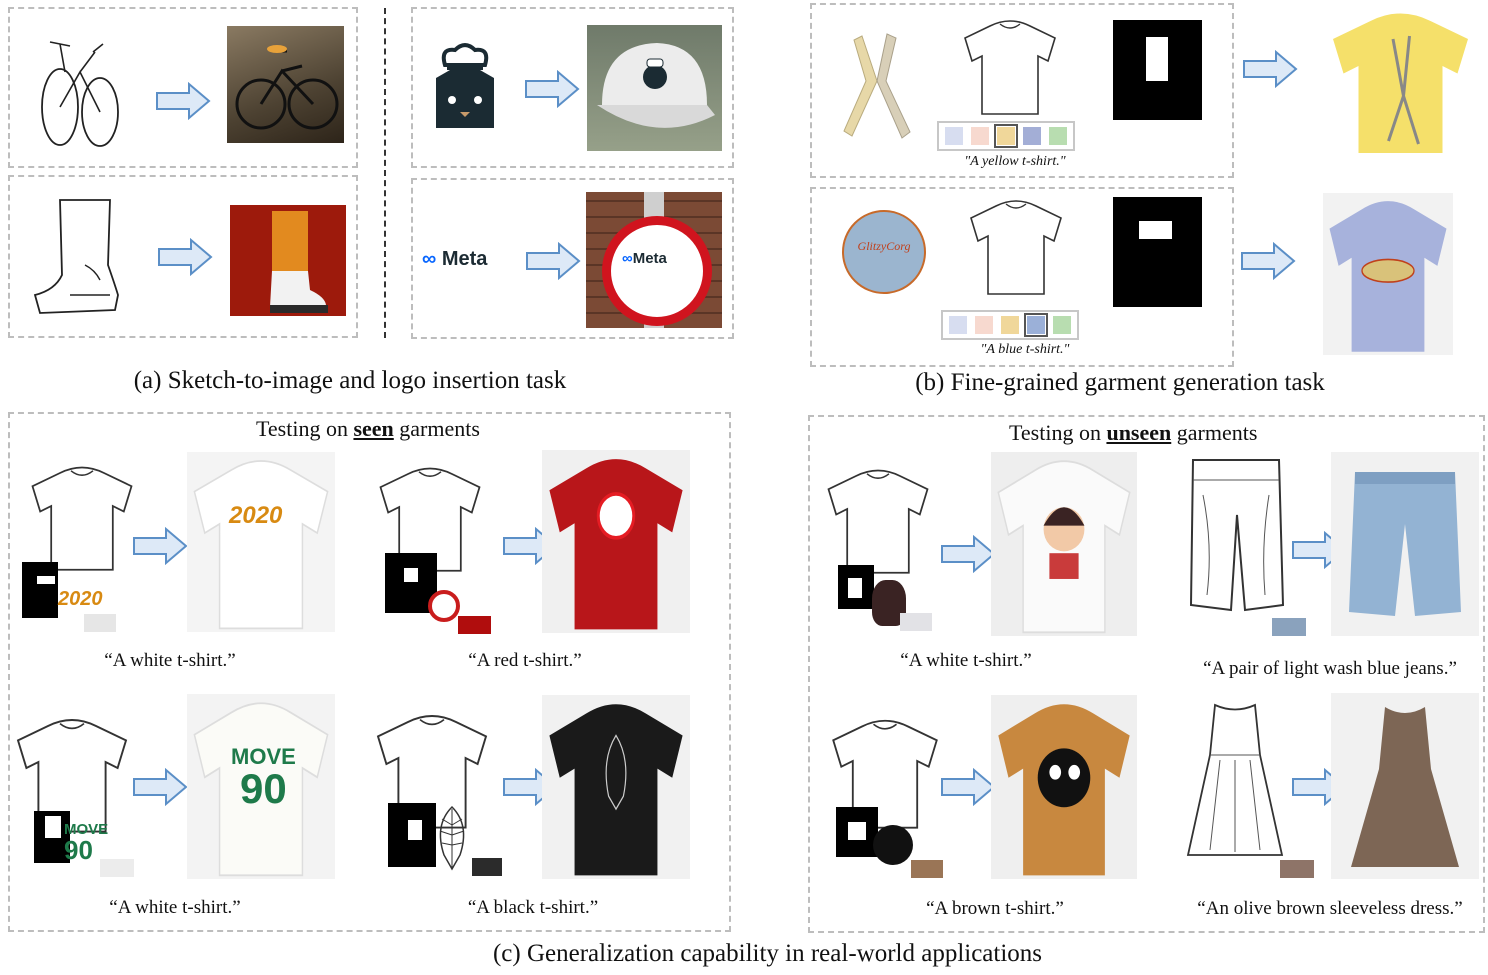  I want to click on pruner-logo, so click(877, 86).